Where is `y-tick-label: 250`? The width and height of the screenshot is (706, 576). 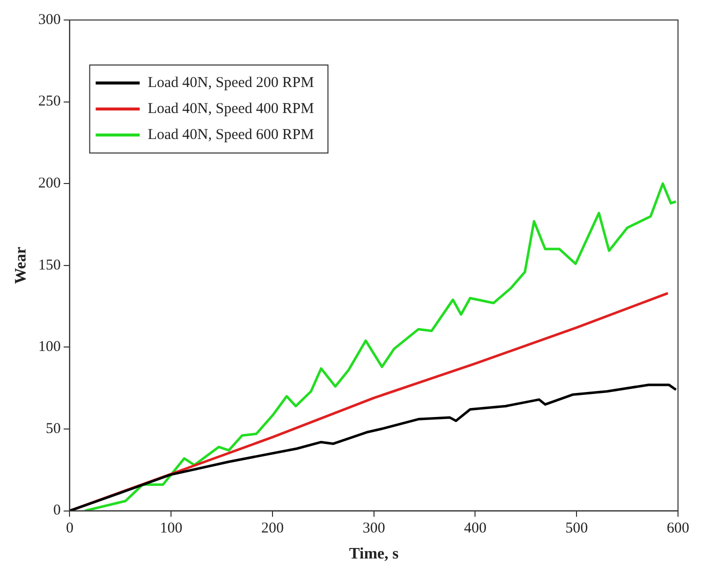
y-tick-label: 250 is located at coordinates (49, 102).